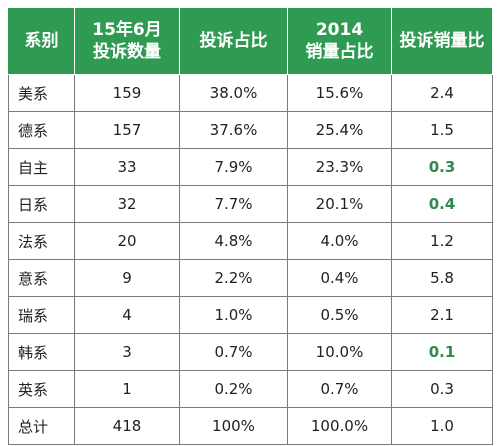 The height and width of the screenshot is (446, 500). I want to click on cell-complaints: 20, so click(127, 241).